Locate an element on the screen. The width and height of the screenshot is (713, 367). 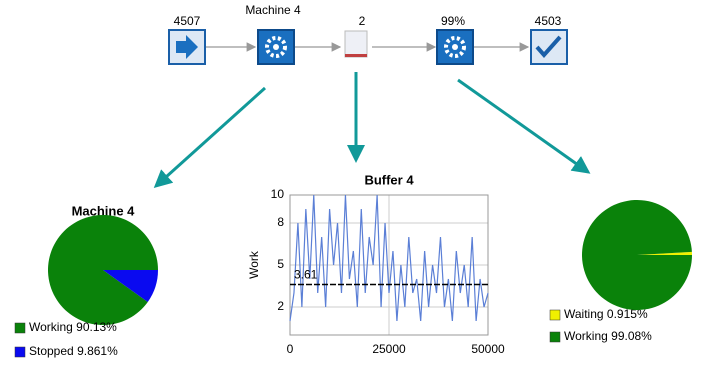
node-label: 4507 is located at coordinates (187, 21).